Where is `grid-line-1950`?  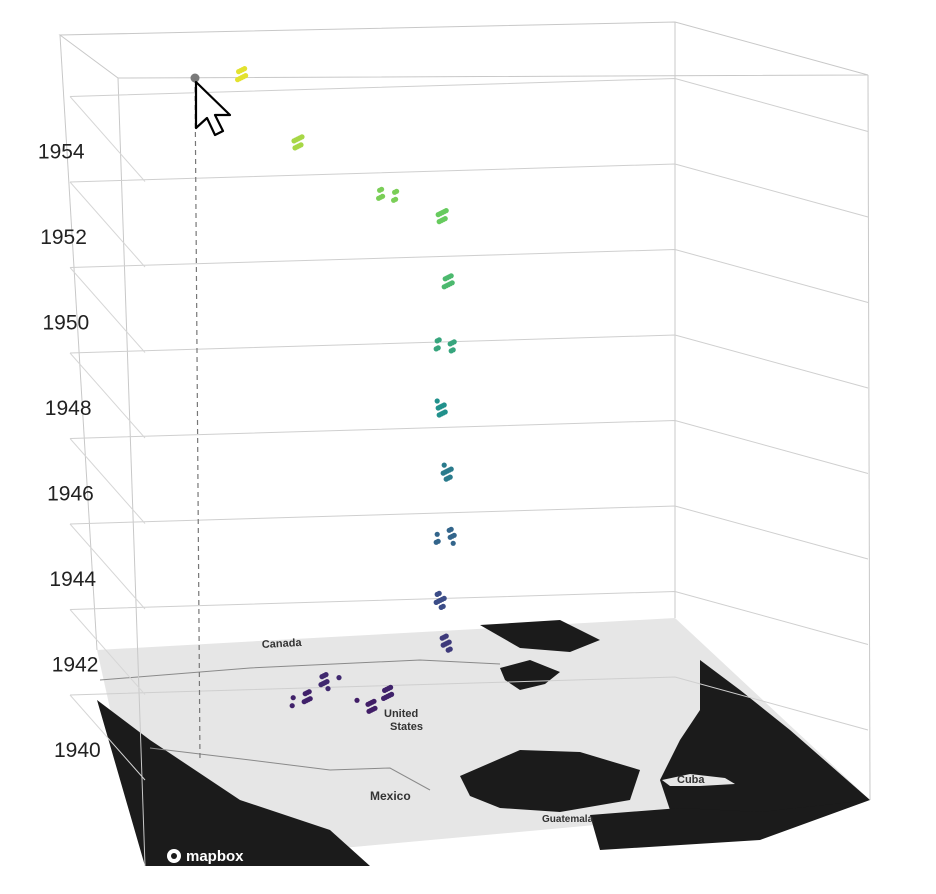
grid-line-1950 is located at coordinates (469, 275).